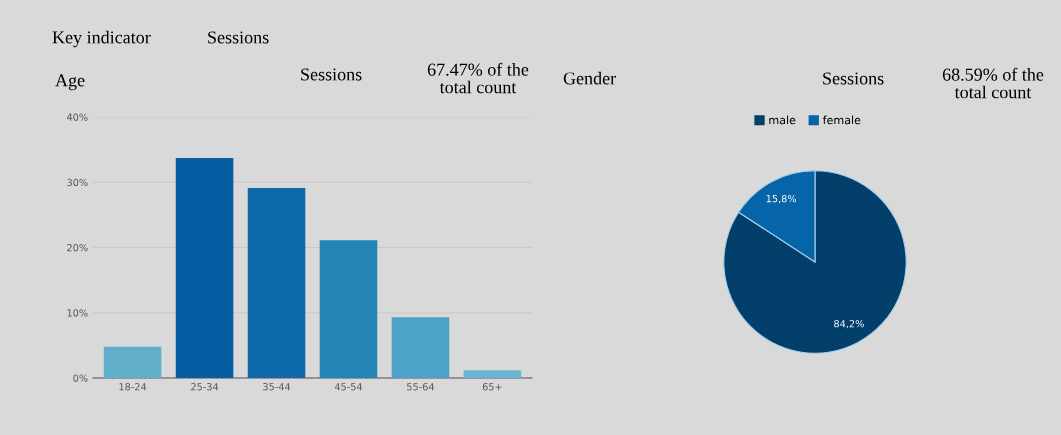 This screenshot has height=435, width=1061. I want to click on legend-label: female, so click(841, 120).